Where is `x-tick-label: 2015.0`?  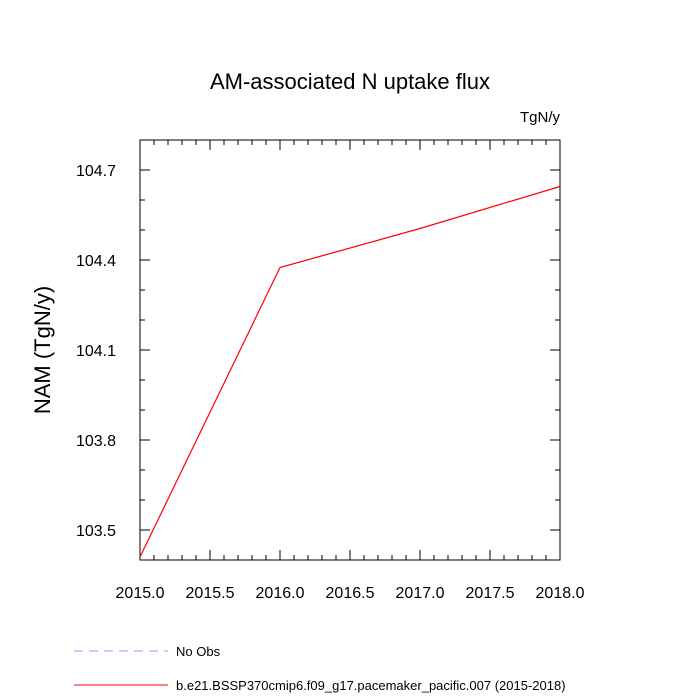
x-tick-label: 2015.0 is located at coordinates (140, 593).